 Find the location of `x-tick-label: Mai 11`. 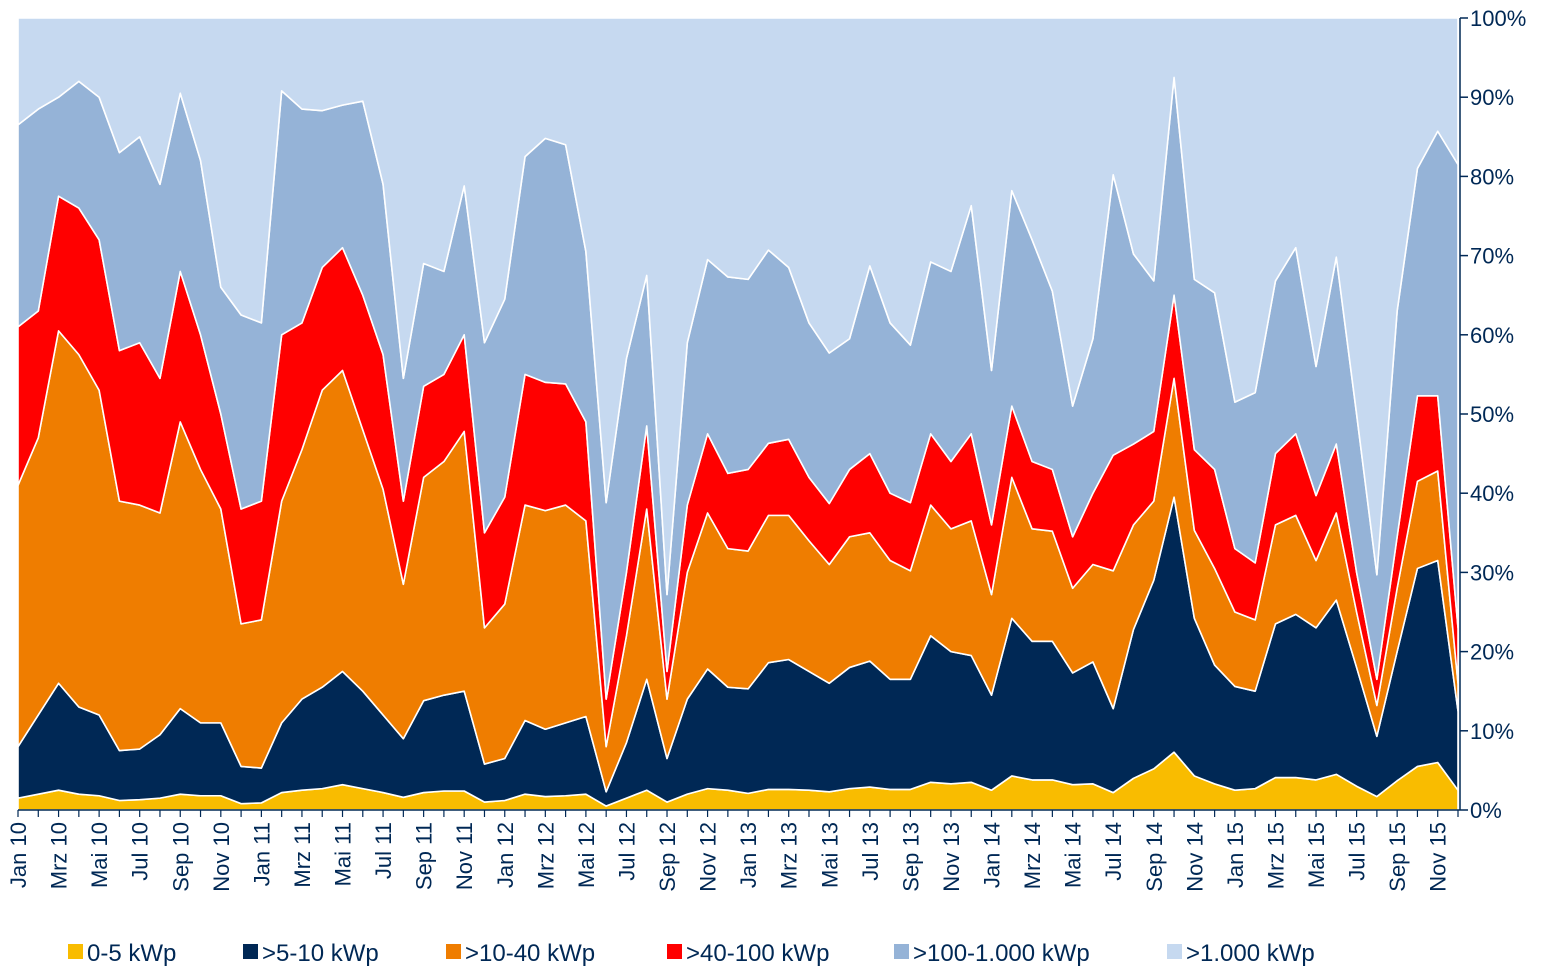

x-tick-label: Mai 11 is located at coordinates (343, 854).